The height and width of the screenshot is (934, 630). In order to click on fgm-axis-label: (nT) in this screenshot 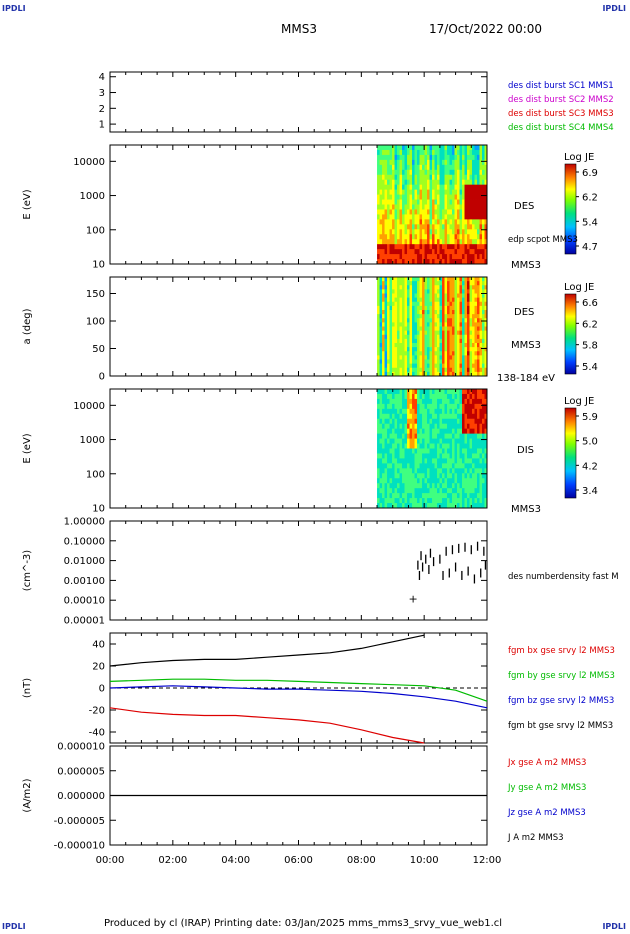, I will do `click(27, 688)`.